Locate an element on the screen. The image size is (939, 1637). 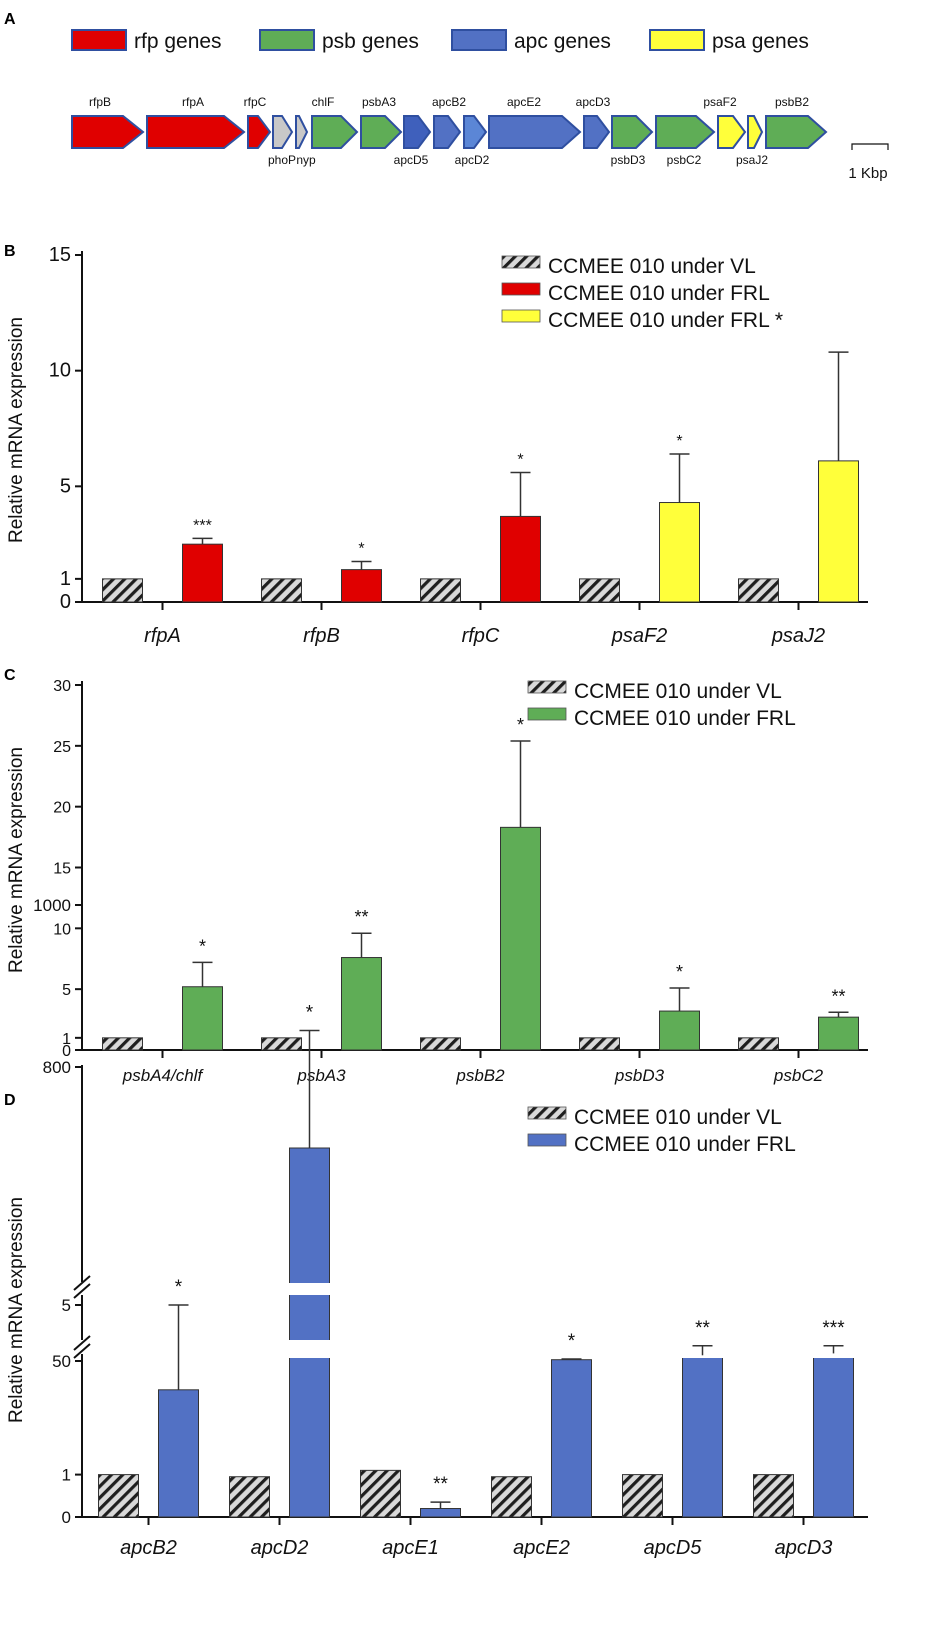
y-tick-label: 50 is located at coordinates (61, 1361).